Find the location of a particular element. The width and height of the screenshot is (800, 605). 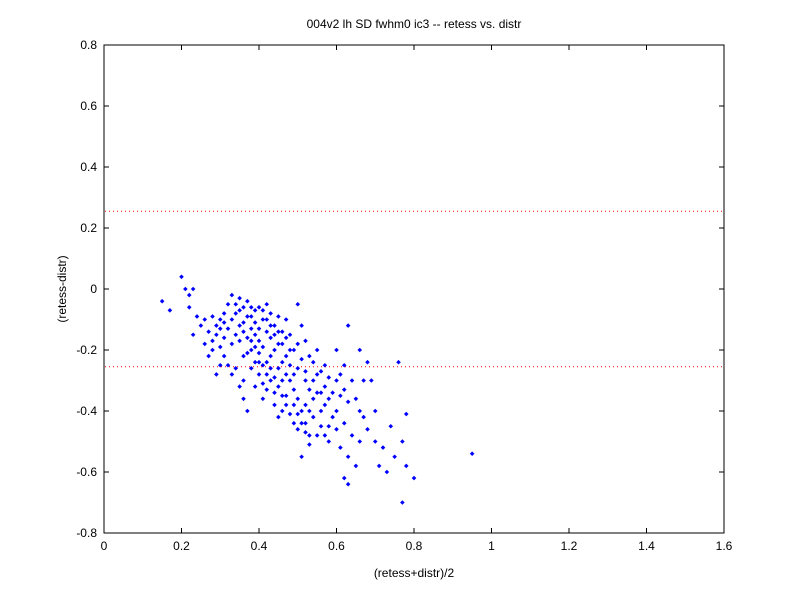

x-axis-label: (retess+distr)/2 is located at coordinates (414, 573).